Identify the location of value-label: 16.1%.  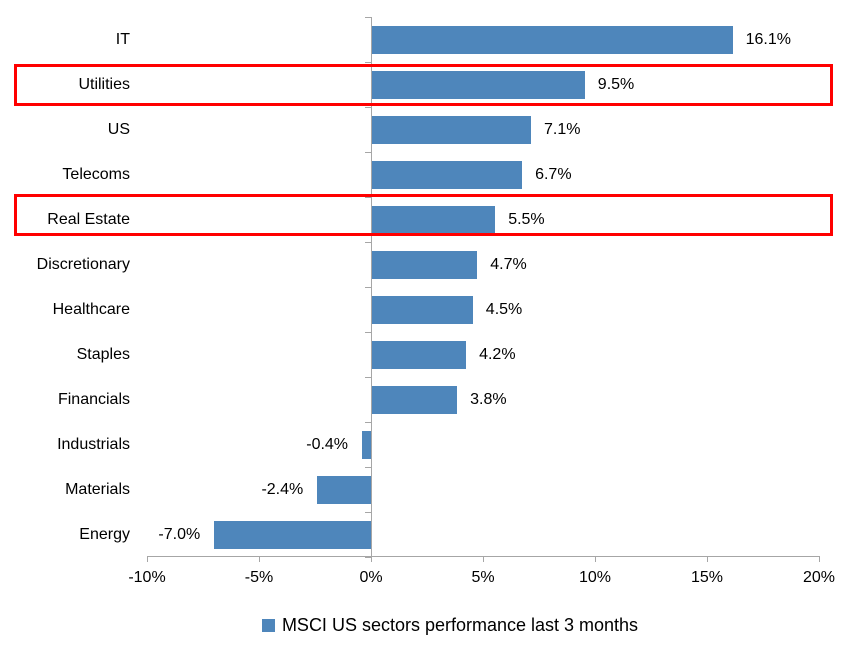
(768, 39).